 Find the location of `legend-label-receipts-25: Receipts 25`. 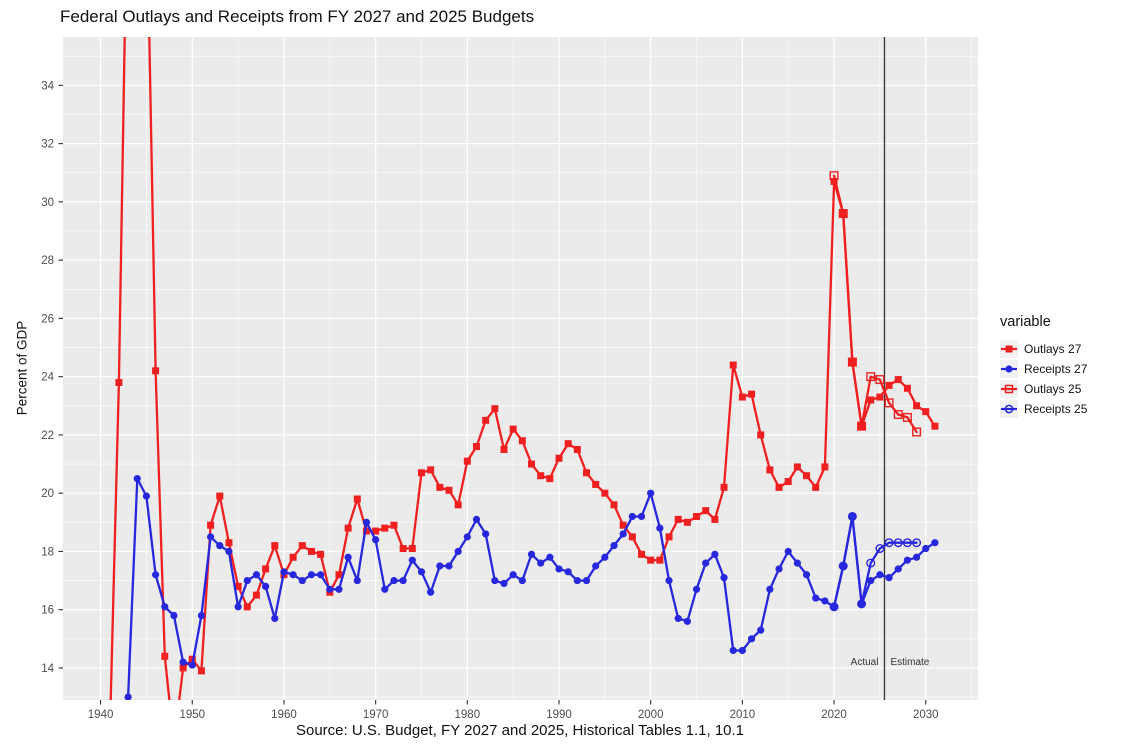

legend-label-receipts-25: Receipts 25 is located at coordinates (1056, 408).